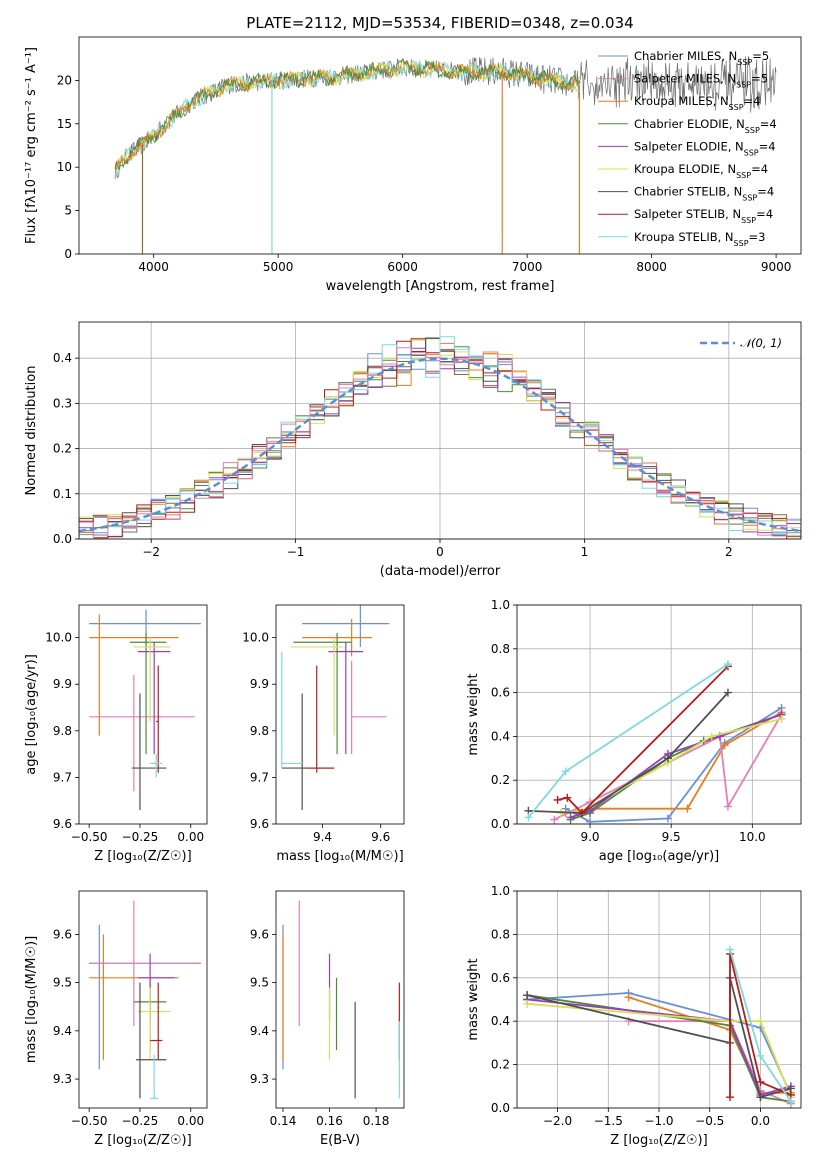 Image resolution: width=819 pixels, height=1170 pixels. Describe the element at coordinates (701, 81) in the screenshot. I see `legend-entry: Salpeter MILES, NSSP=5` at that location.